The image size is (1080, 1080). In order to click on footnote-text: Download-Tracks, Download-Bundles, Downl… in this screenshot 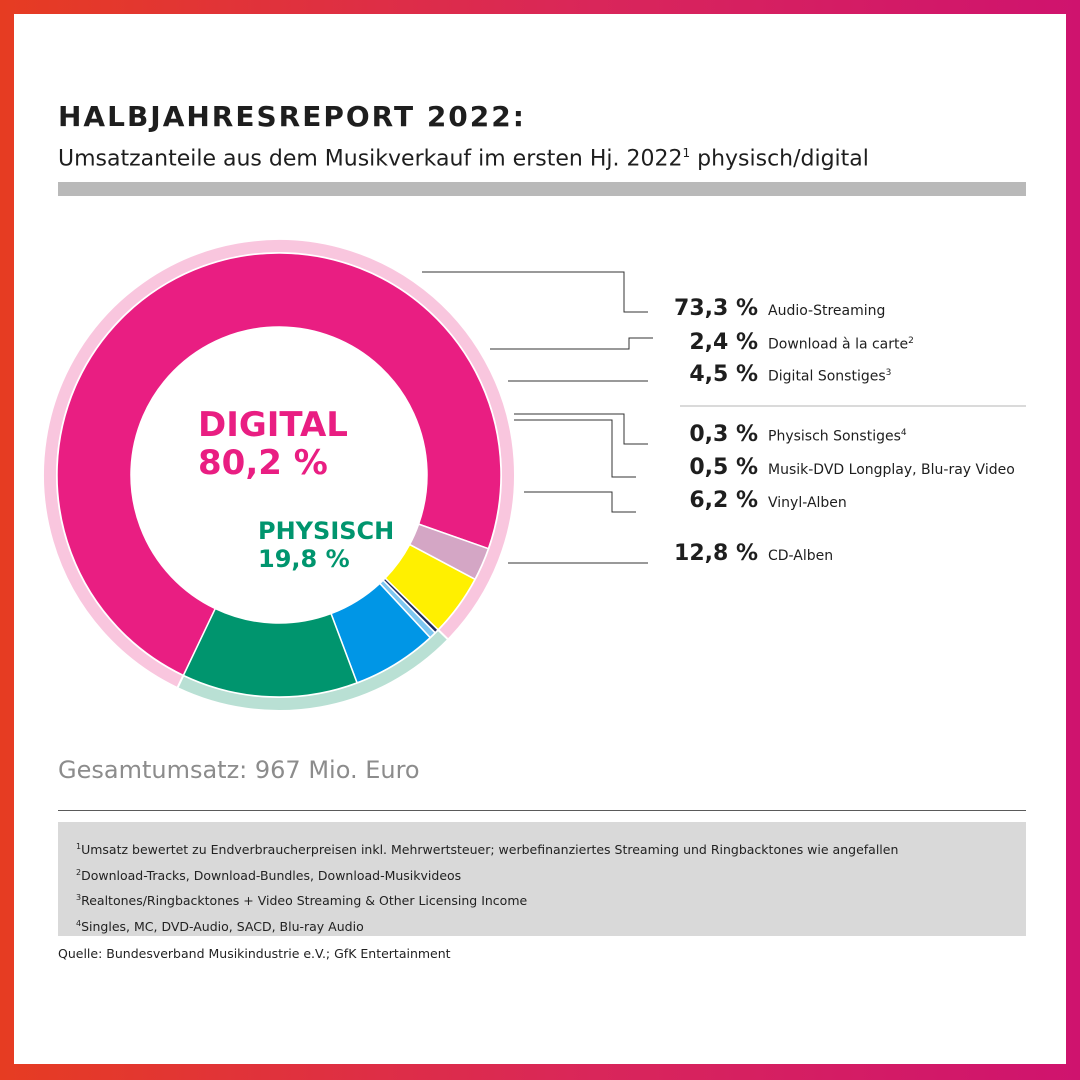, I will do `click(271, 875)`.